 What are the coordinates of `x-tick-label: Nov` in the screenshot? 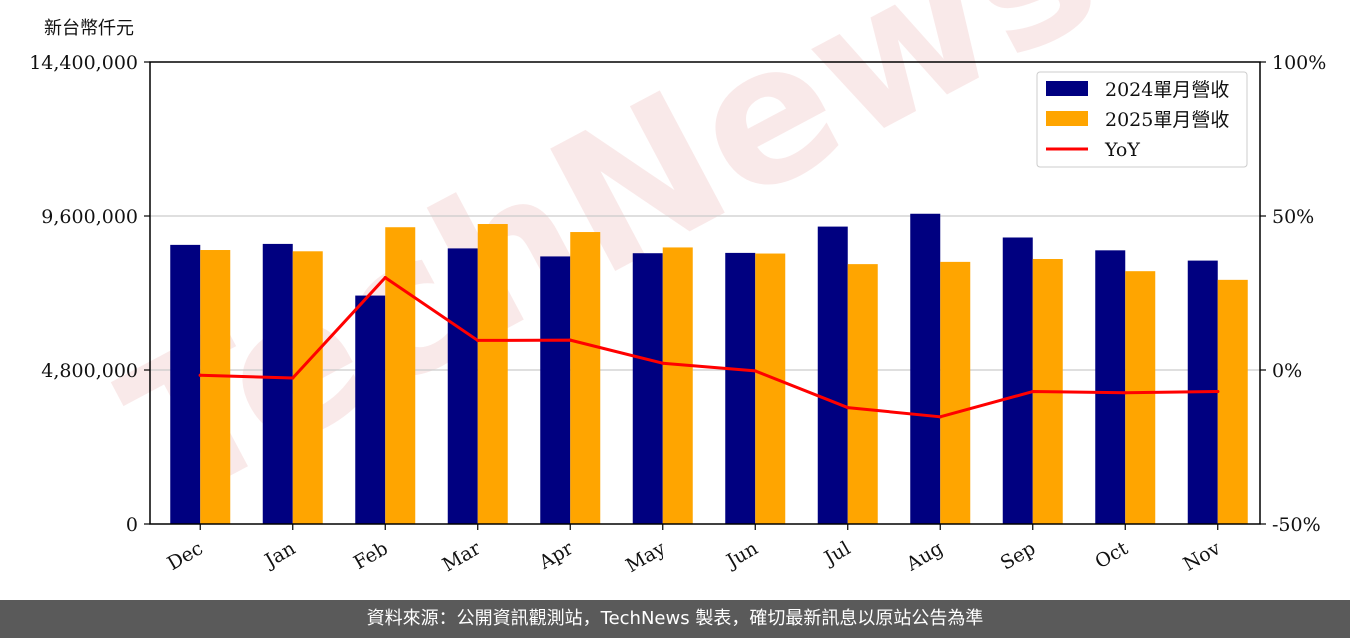 It's located at (1202, 556).